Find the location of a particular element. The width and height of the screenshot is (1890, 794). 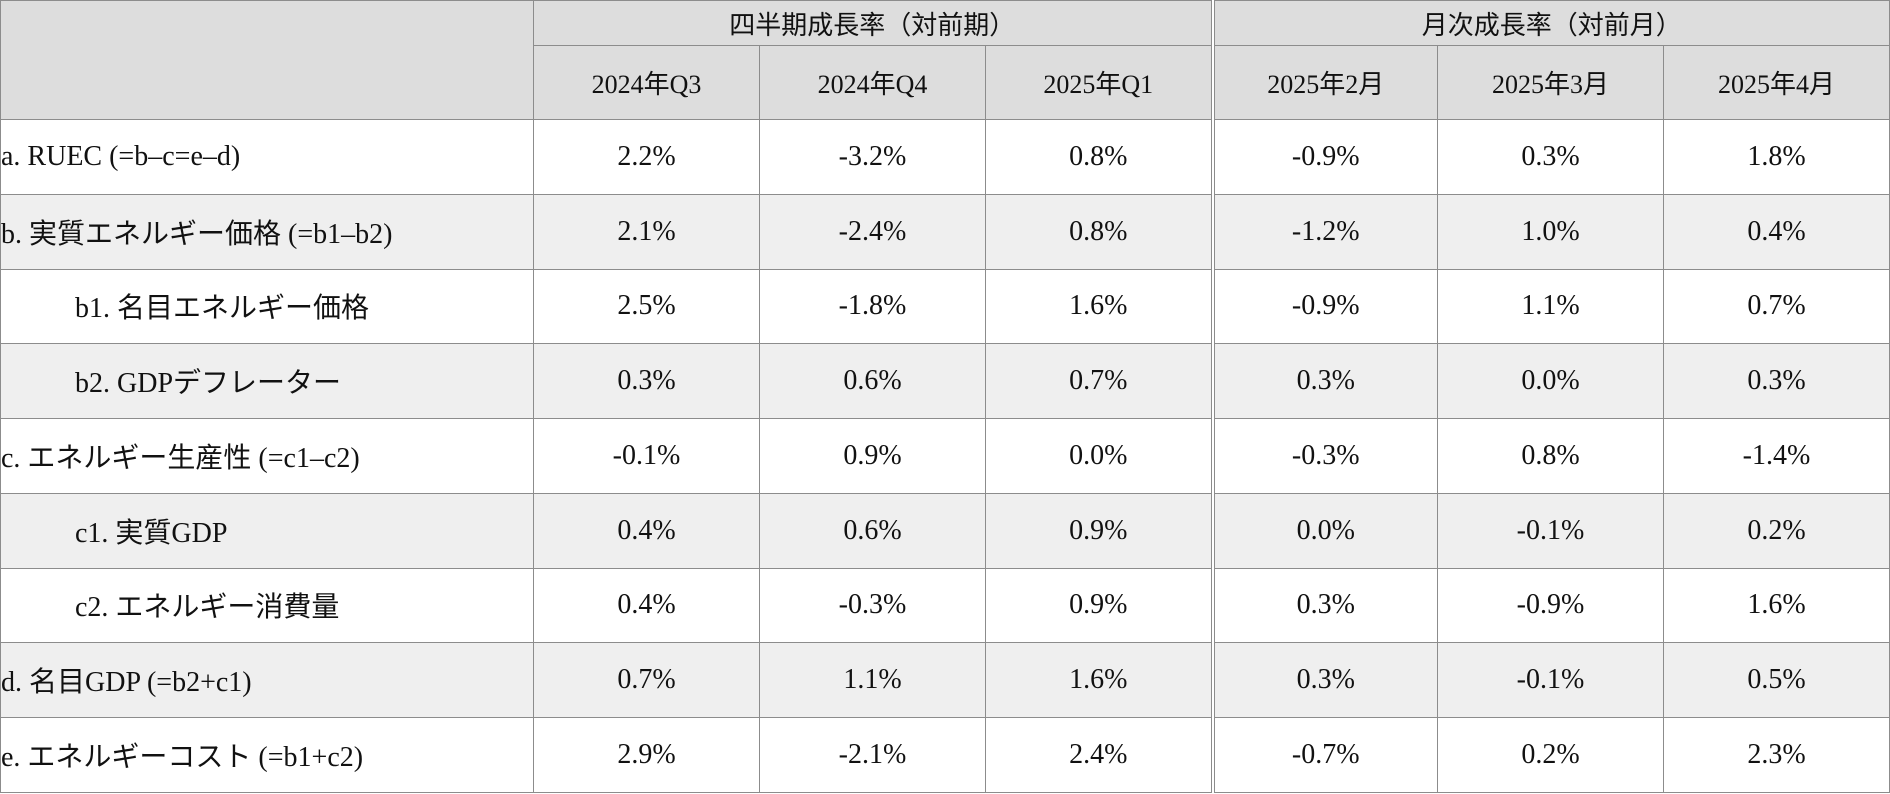

column-header: 2025年3月 is located at coordinates (1550, 82).